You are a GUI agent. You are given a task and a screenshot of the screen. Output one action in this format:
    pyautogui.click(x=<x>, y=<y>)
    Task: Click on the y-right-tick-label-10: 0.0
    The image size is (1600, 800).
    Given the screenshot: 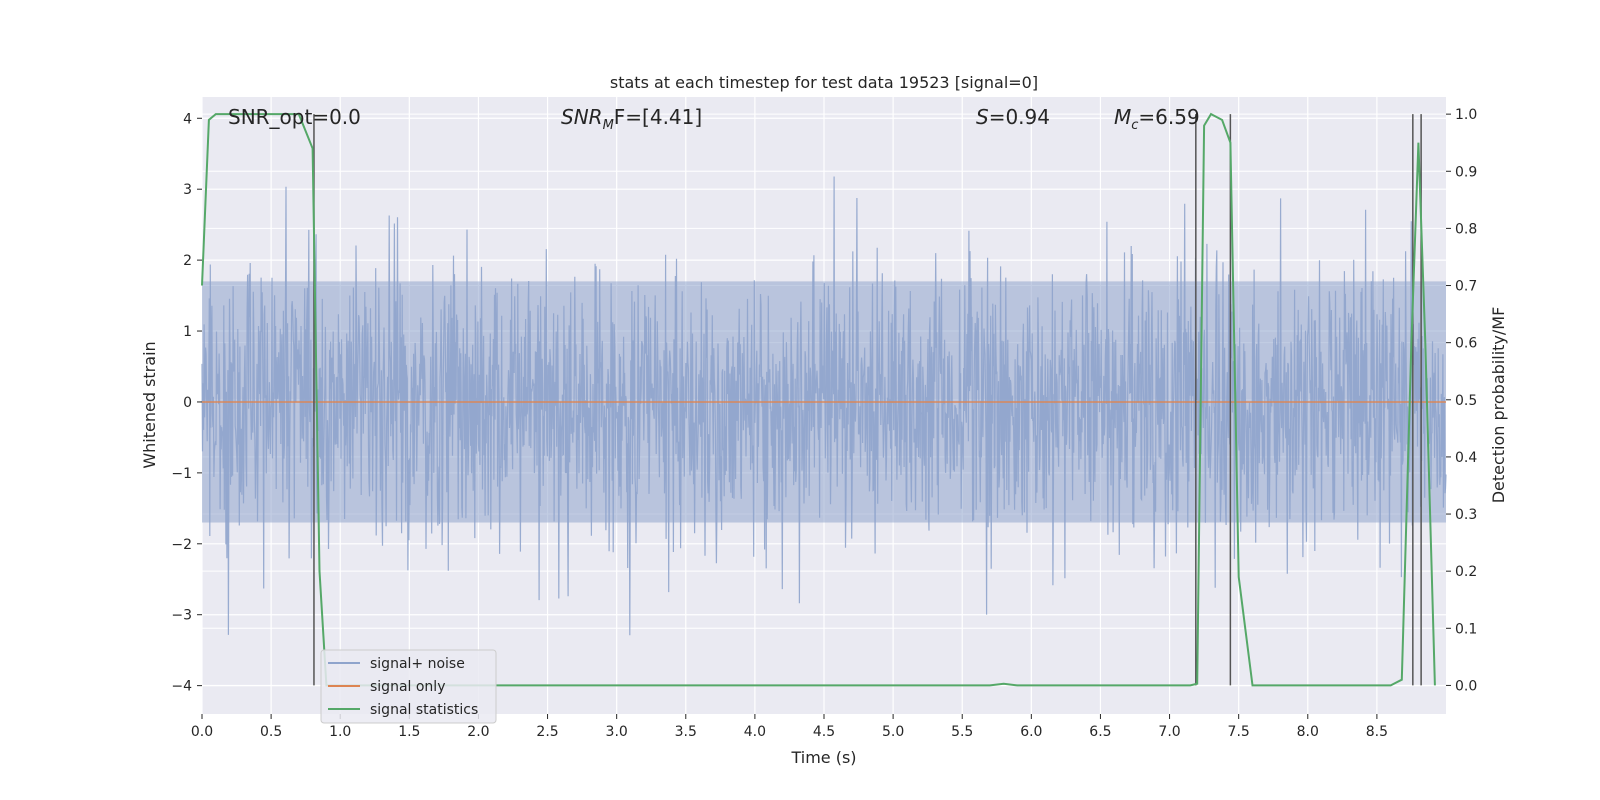 What is the action you would take?
    pyautogui.click(x=1466, y=686)
    